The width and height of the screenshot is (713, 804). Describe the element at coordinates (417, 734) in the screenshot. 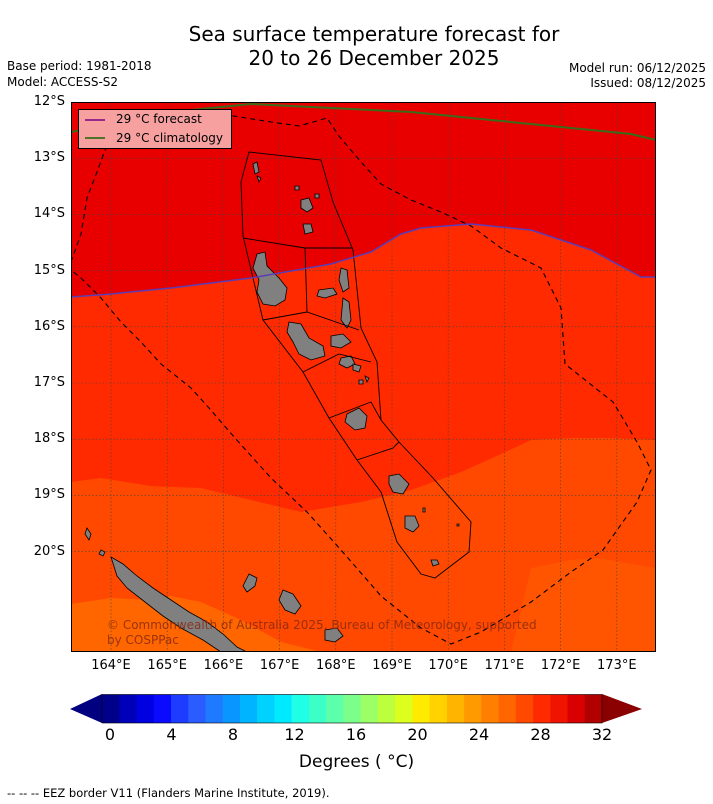

I see `colorbar-tick-label: 20` at that location.